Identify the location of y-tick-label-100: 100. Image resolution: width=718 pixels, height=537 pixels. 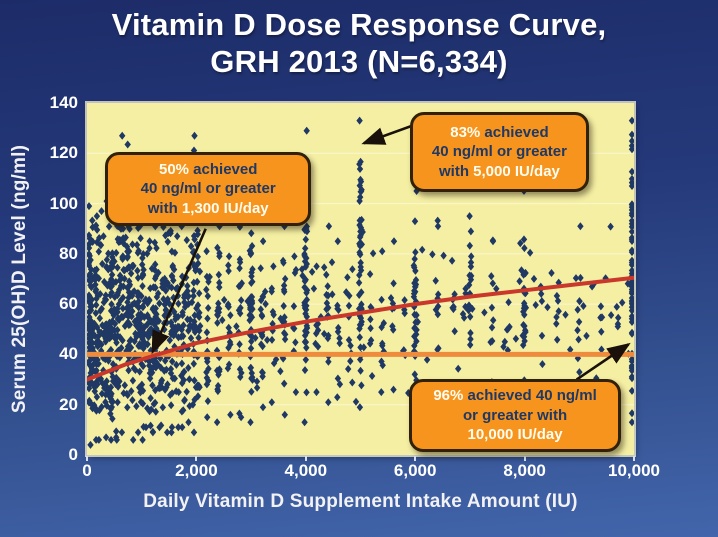
(63, 203).